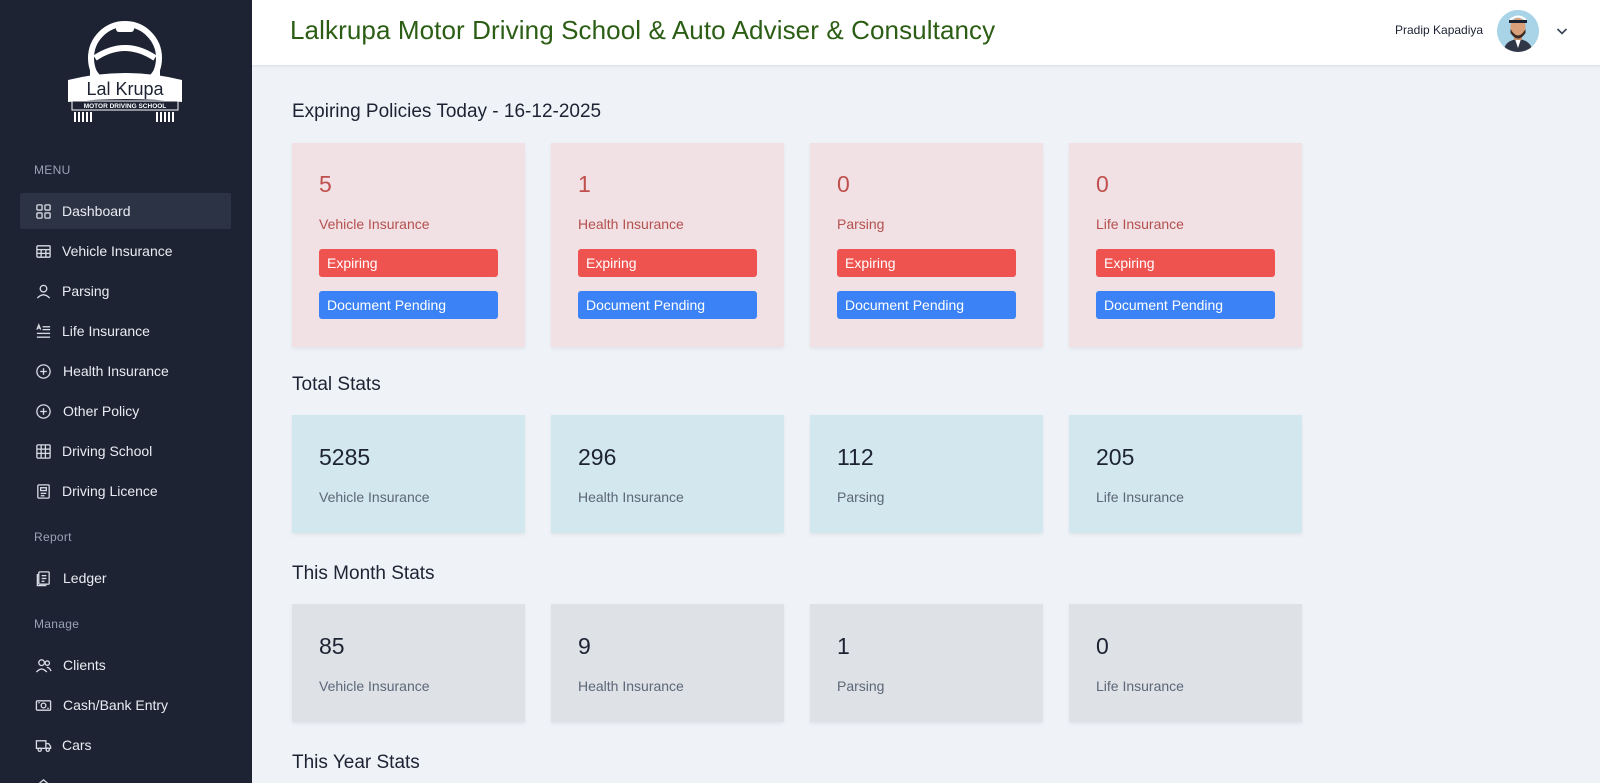  What do you see at coordinates (374, 224) in the screenshot?
I see `expiring-label: Vehicle Insurance` at bounding box center [374, 224].